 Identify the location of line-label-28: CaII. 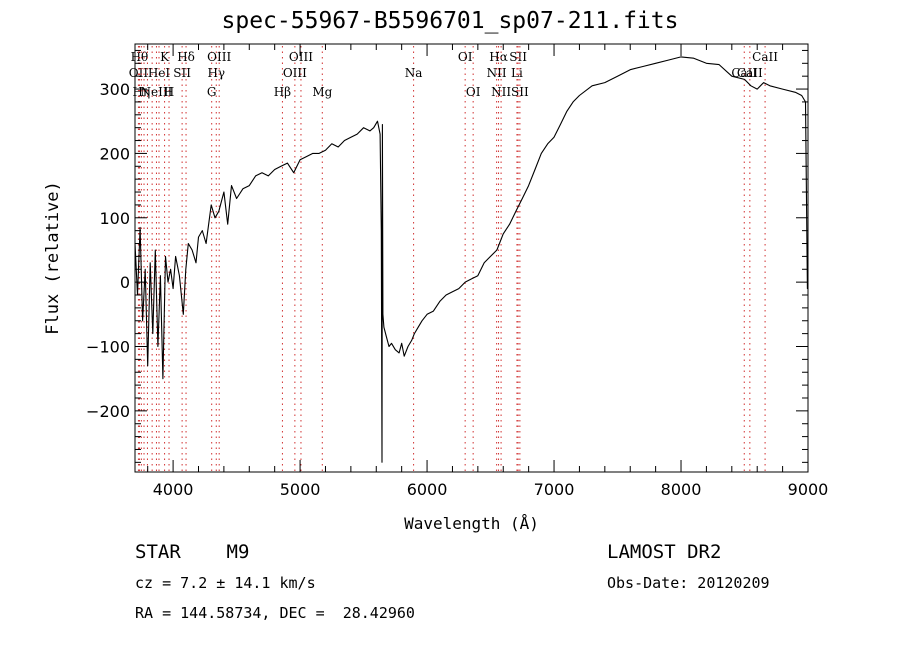
(744, 73).